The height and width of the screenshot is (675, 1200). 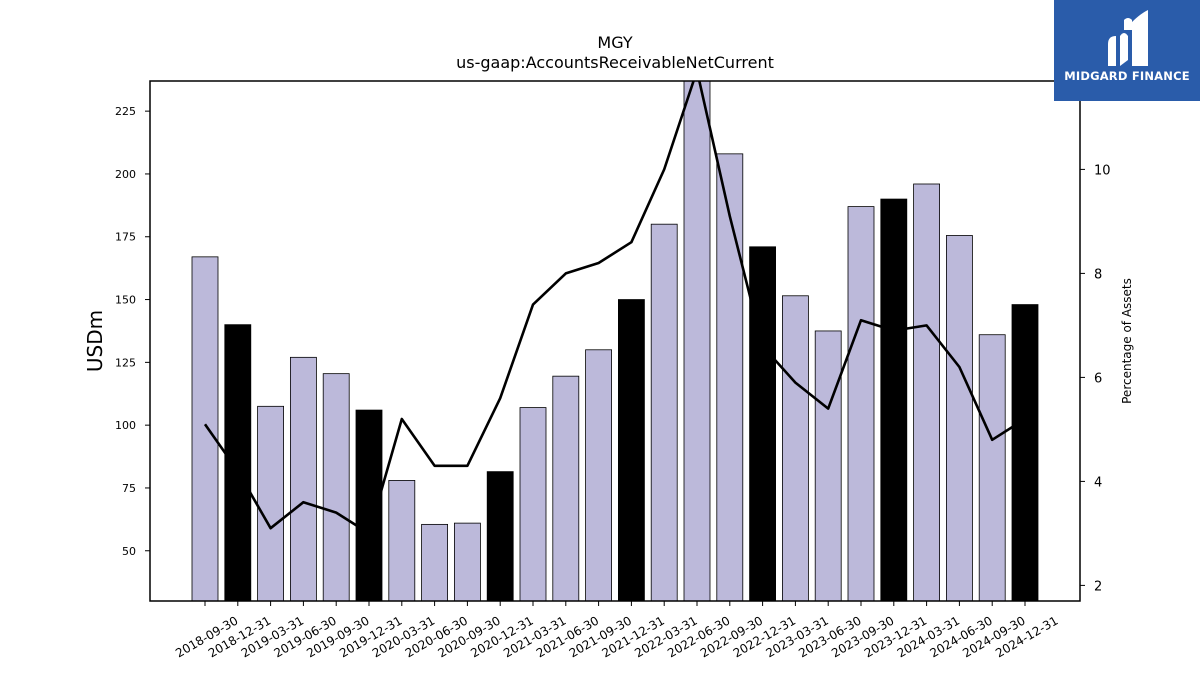 What do you see at coordinates (1127, 341) in the screenshot?
I see `y2-axis-label: Percentage of Assets` at bounding box center [1127, 341].